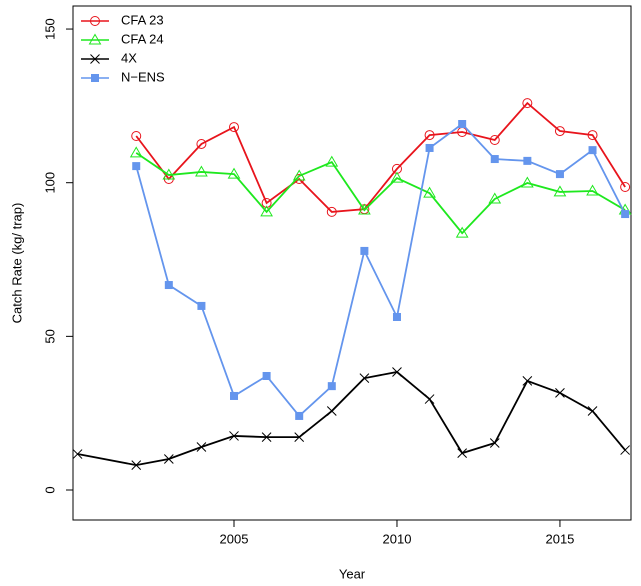 This screenshot has height=586, width=641. Describe the element at coordinates (49, 489) in the screenshot. I see `y-tick-label: 0` at that location.